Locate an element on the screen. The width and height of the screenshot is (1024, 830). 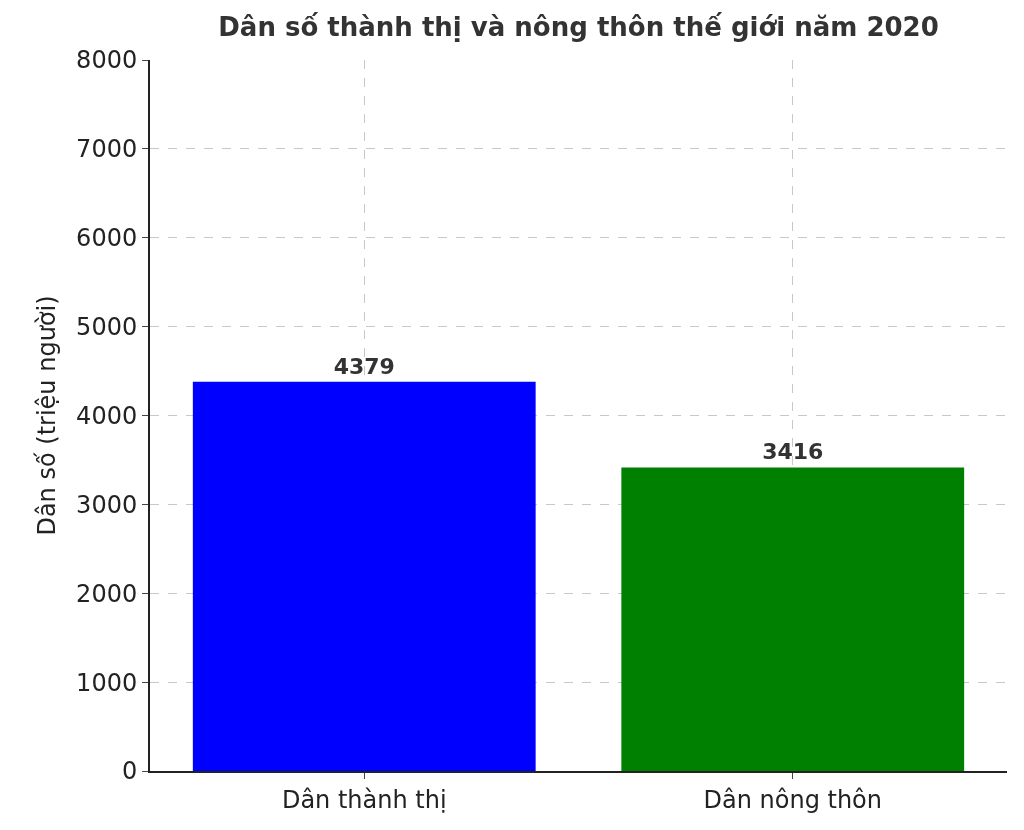
x-tick-label: Dân thành thị is located at coordinates (364, 799).